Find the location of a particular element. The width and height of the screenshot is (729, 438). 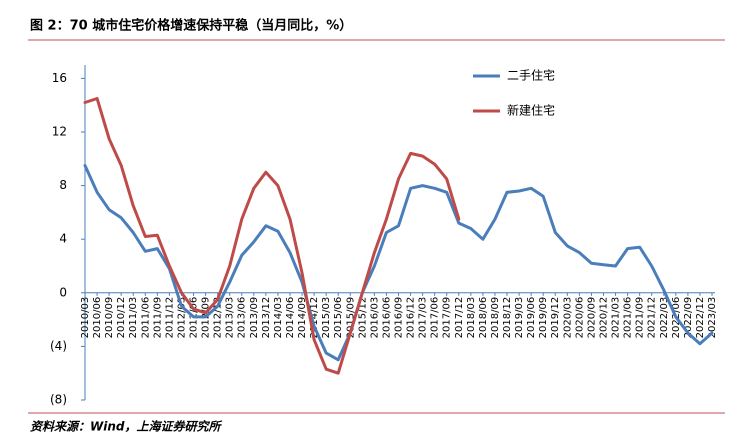

y-tick-label: (8) is located at coordinates (58, 400).